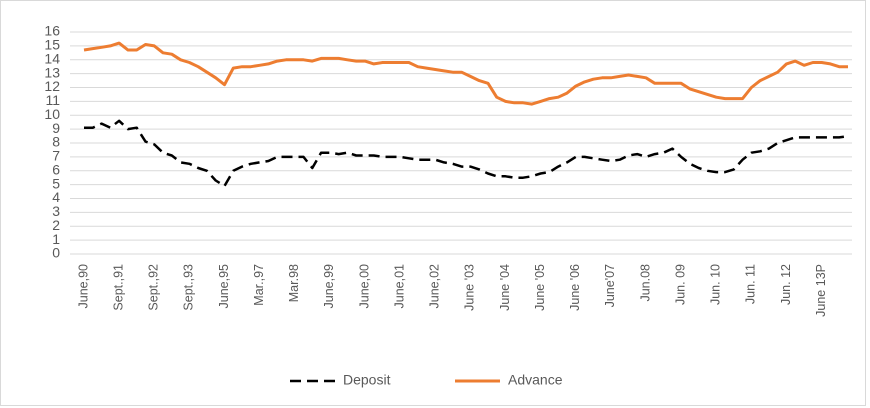  Describe the element at coordinates (535, 380) in the screenshot. I see `legend-label: Advance` at that location.